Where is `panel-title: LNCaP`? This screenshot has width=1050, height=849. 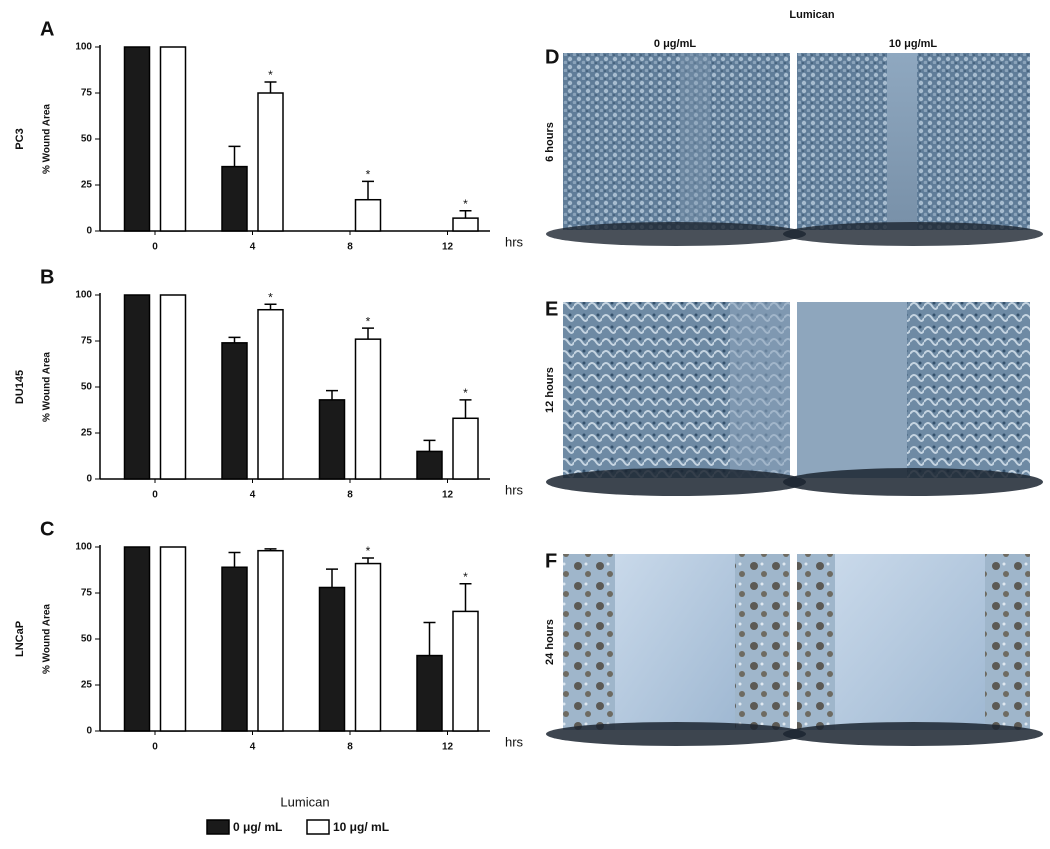
panel-title: LNCaP is located at coordinates (20, 639).